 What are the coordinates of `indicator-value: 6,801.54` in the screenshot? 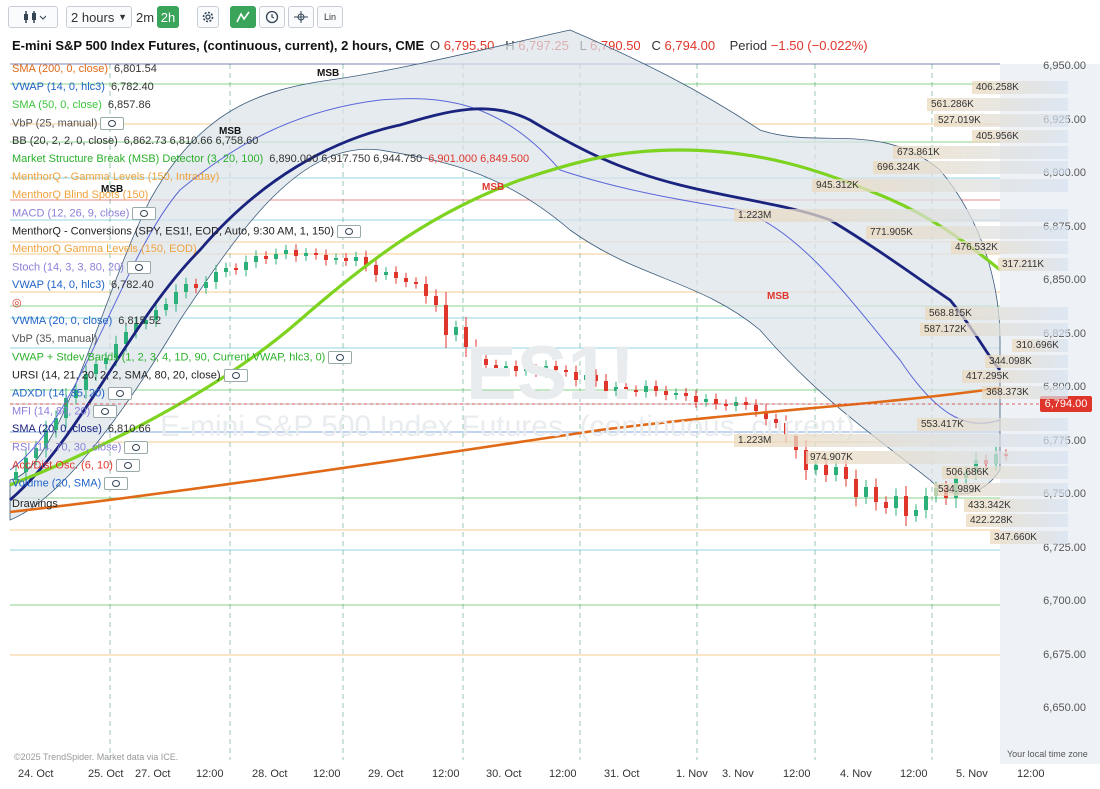 It's located at (135, 69).